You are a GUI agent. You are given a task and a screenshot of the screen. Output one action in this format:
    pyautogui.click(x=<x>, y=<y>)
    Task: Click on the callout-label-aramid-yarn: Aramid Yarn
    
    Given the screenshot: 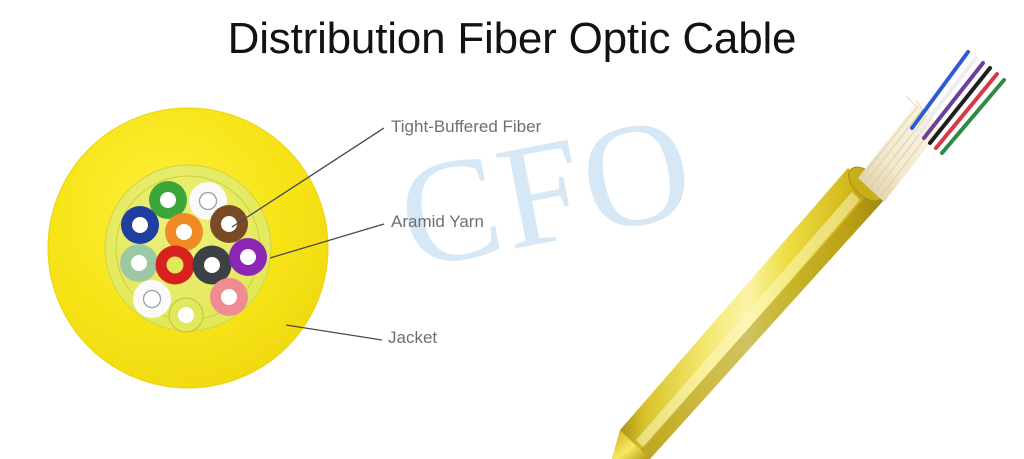 What is the action you would take?
    pyautogui.click(x=437, y=221)
    